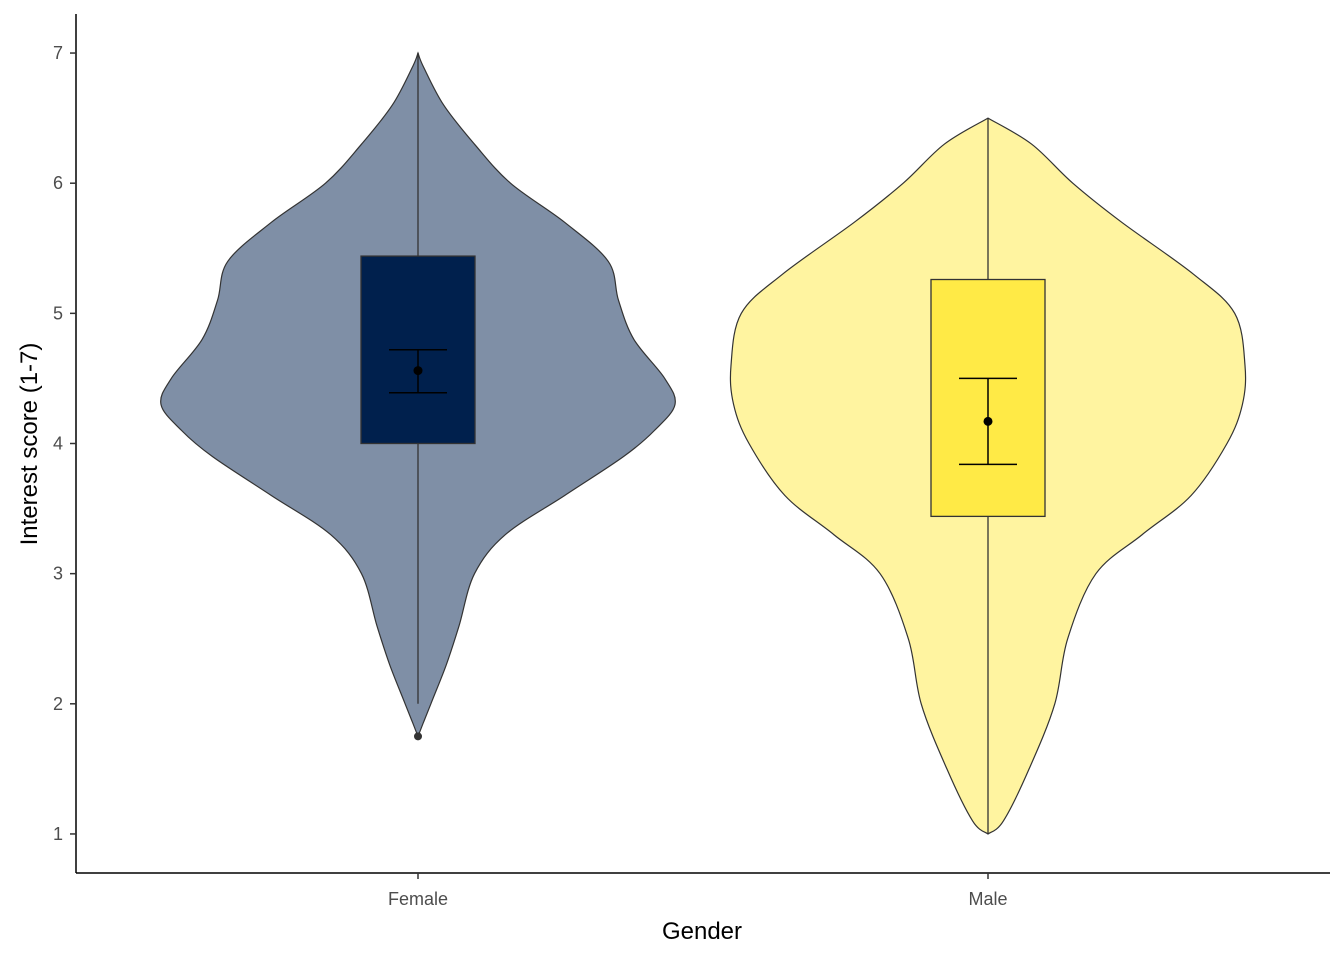 Image resolution: width=1344 pixels, height=960 pixels. What do you see at coordinates (29, 444) in the screenshot?
I see `y-axis-title: Interest score (1-7)` at bounding box center [29, 444].